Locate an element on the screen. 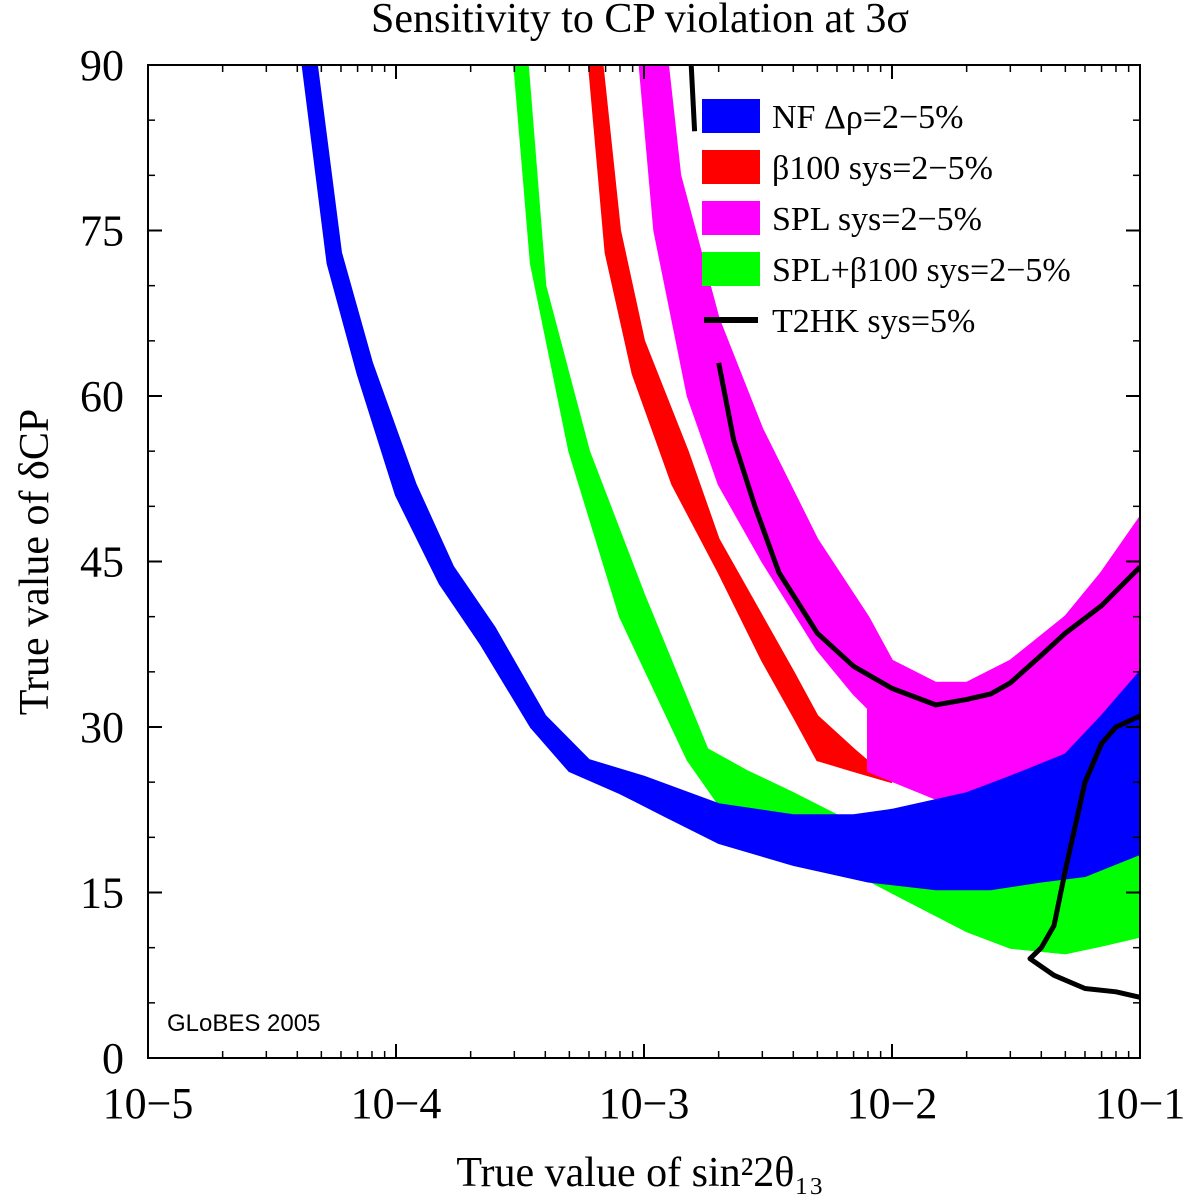 Image resolution: width=1200 pixels, height=1200 pixels. y-tick-label: 60 is located at coordinates (102, 396).